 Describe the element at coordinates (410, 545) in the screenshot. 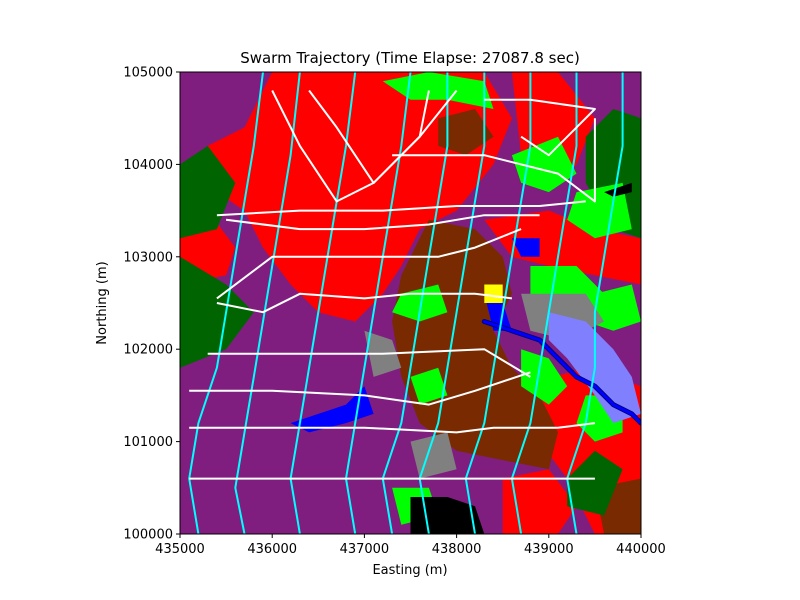

I see `x-axis-ticks: 435000 436000 437000 438000 439000 440000` at that location.